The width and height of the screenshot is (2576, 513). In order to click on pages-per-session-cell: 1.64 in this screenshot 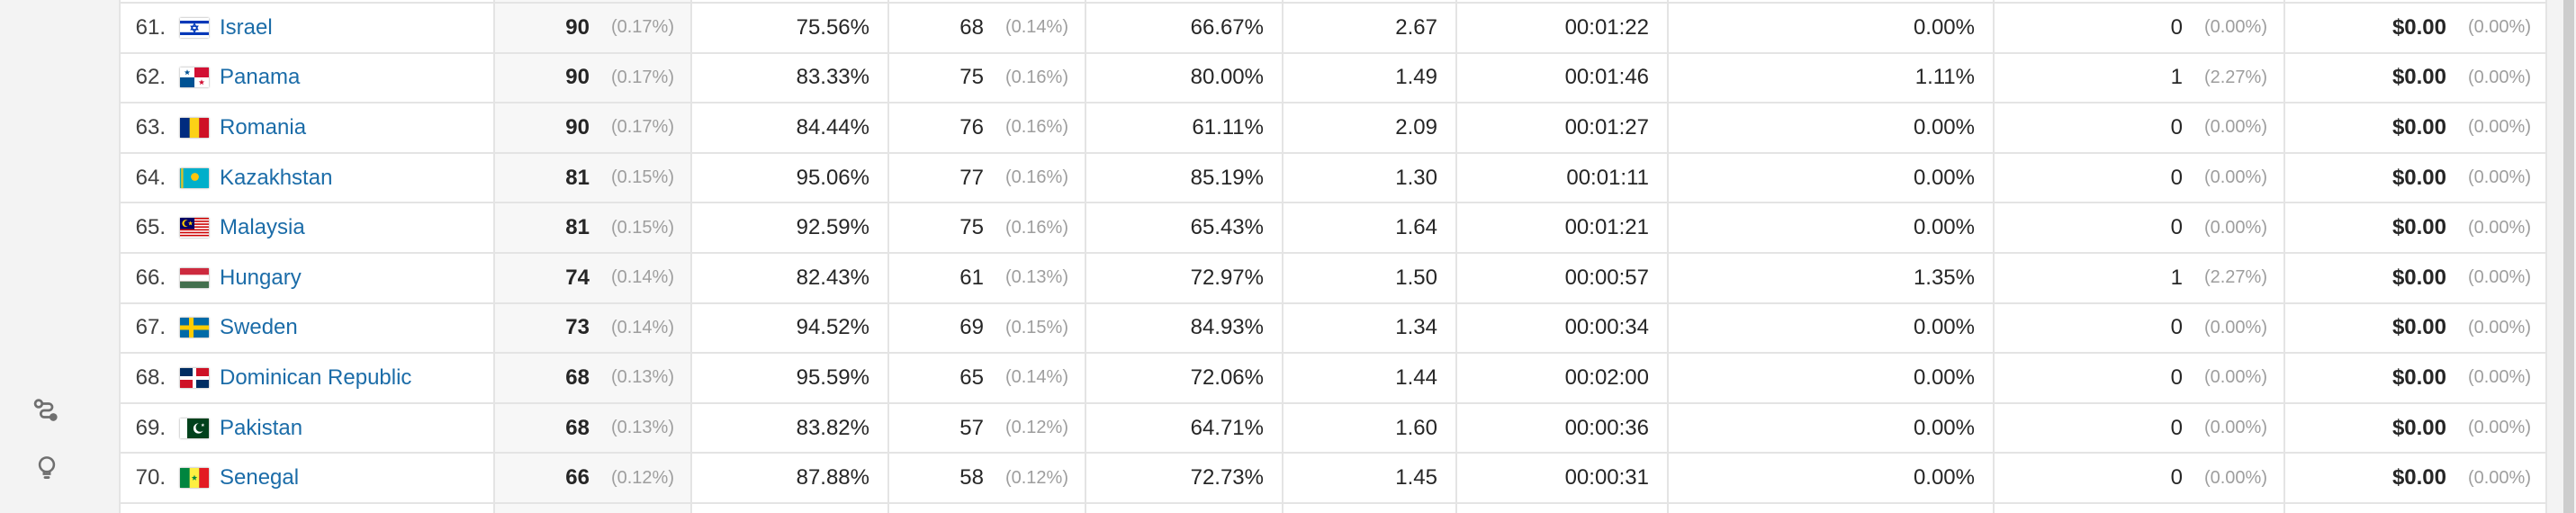, I will do `click(1368, 228)`.